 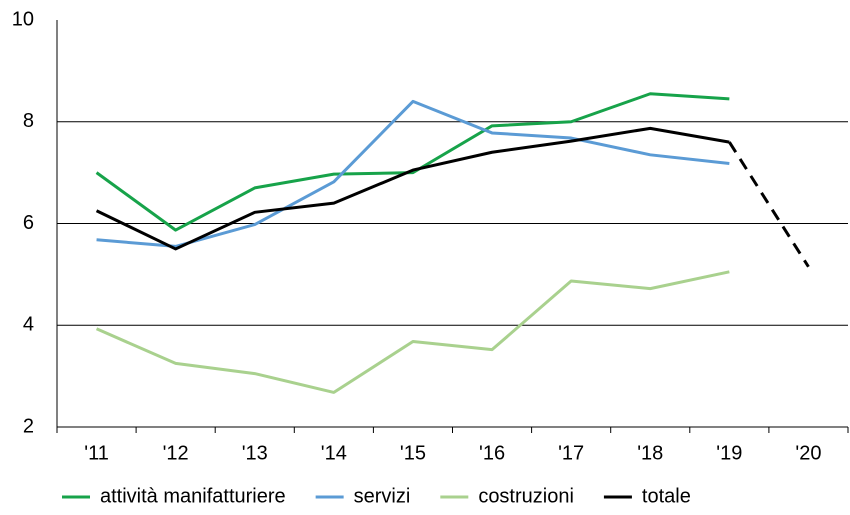 I want to click on x-tick-label: '17, so click(x=571, y=453).